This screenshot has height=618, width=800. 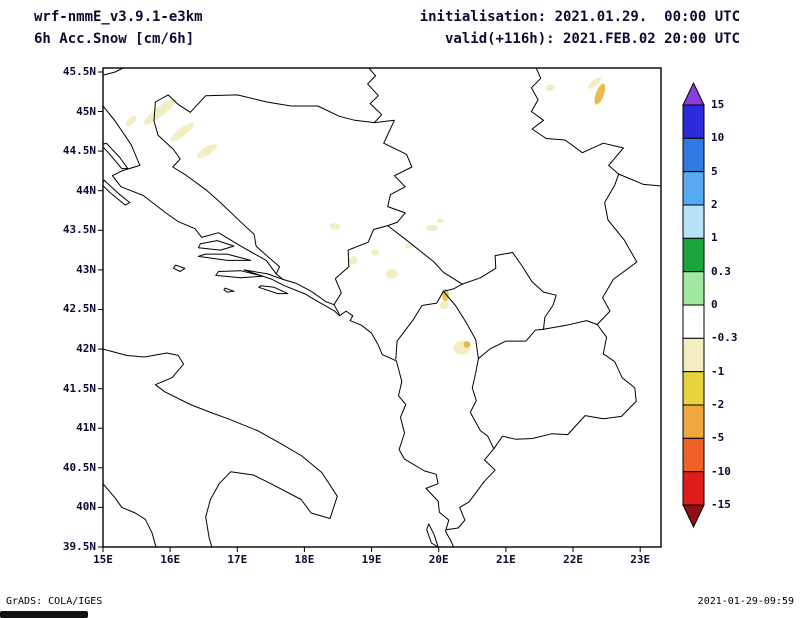 I want to click on x-axis-label: 15E, so click(x=103, y=559).